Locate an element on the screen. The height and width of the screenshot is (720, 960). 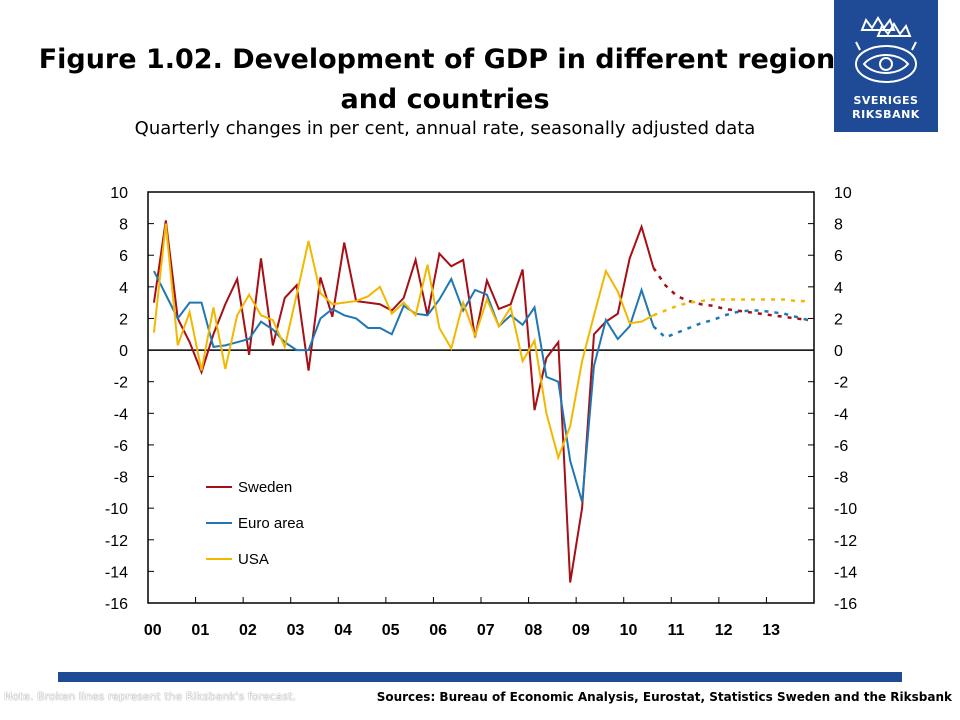
y-tick-label-left: 0 is located at coordinates (123, 351).